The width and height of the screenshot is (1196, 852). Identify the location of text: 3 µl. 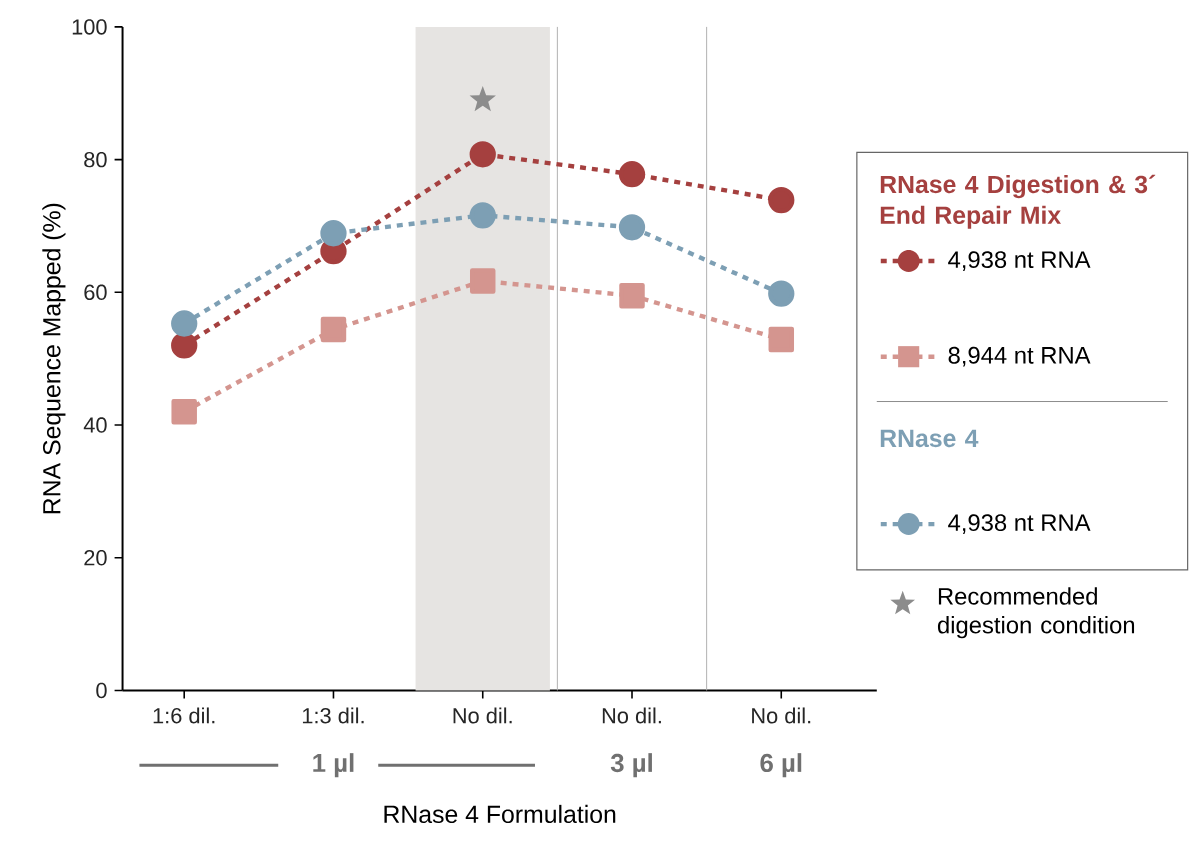
(631, 765).